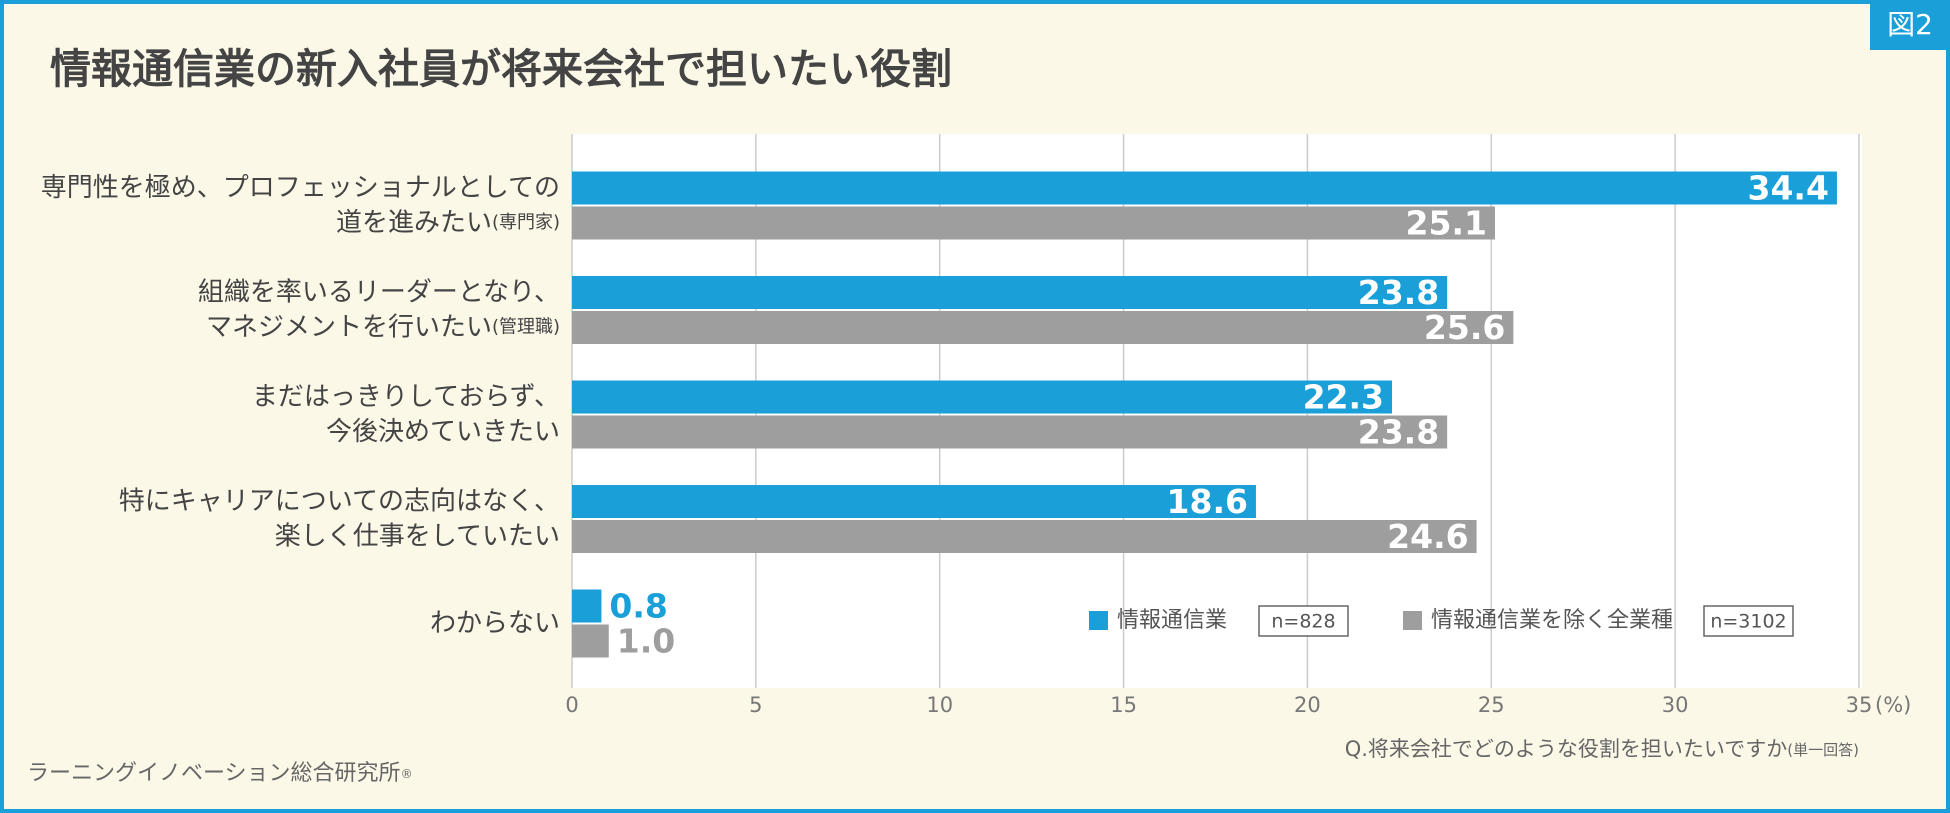 Image resolution: width=1950 pixels, height=813 pixels. I want to click on footer-text: ラーニングイノベーション総合研究所, so click(214, 773).